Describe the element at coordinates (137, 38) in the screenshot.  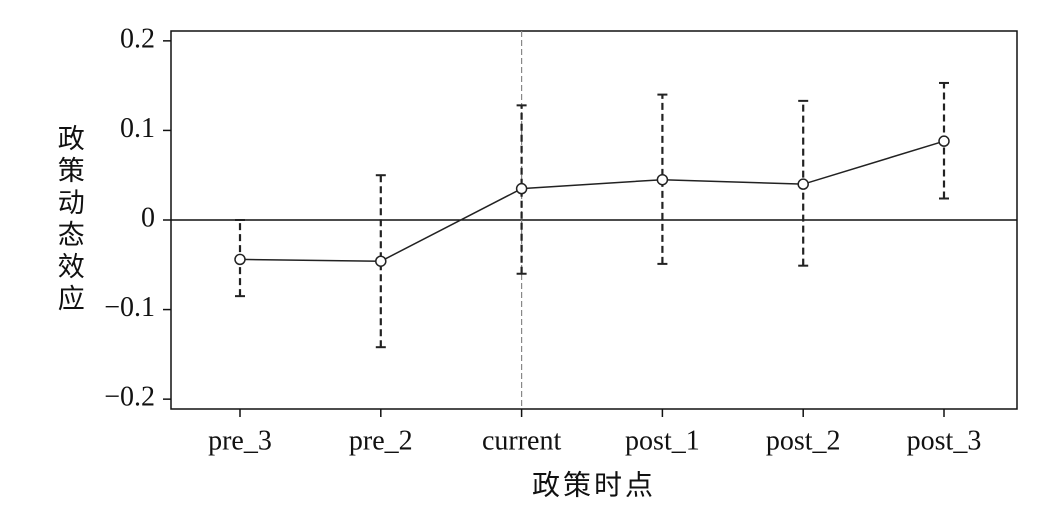
I see `y-tick-label: 0.2` at that location.